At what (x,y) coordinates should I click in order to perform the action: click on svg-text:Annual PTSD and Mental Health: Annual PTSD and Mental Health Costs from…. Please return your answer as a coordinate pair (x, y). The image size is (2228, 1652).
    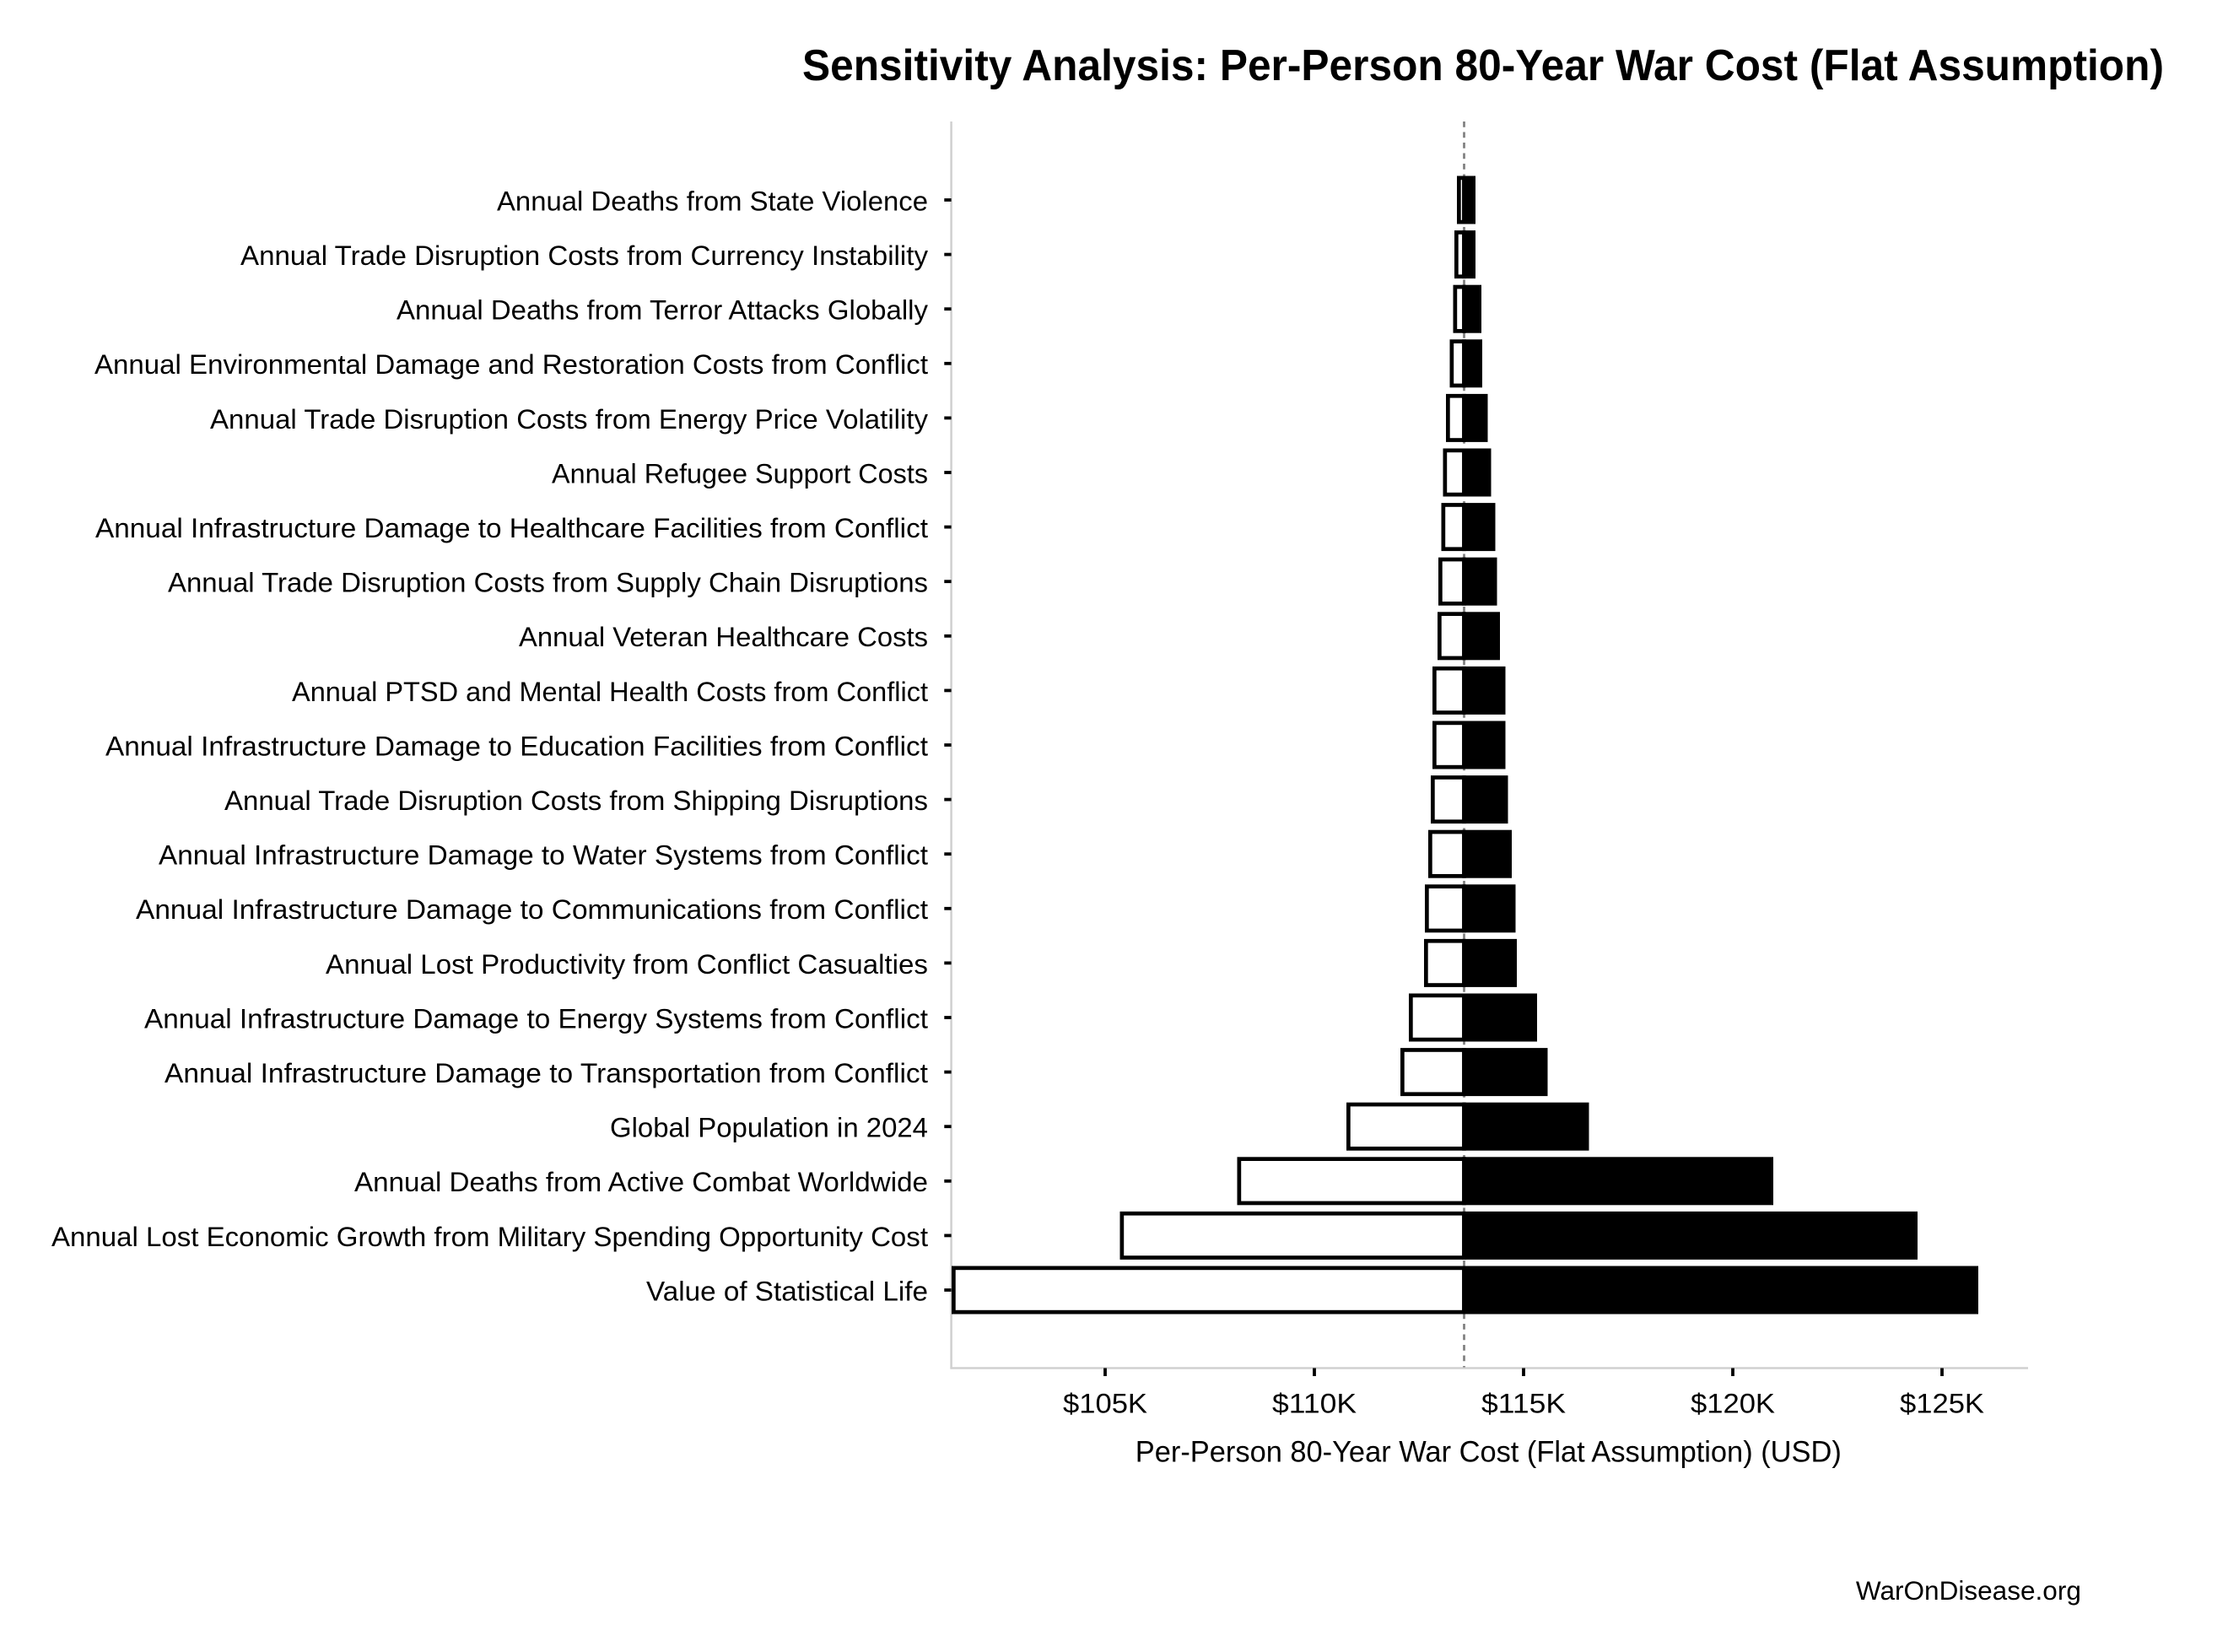
    Looking at the image, I should click on (610, 692).